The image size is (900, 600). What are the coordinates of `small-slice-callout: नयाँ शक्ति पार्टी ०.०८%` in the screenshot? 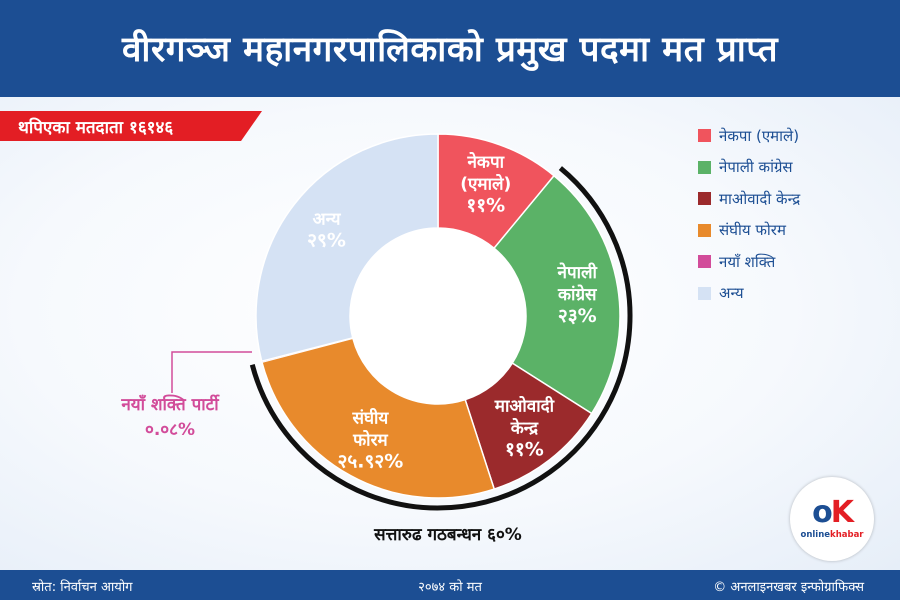 It's located at (170, 418).